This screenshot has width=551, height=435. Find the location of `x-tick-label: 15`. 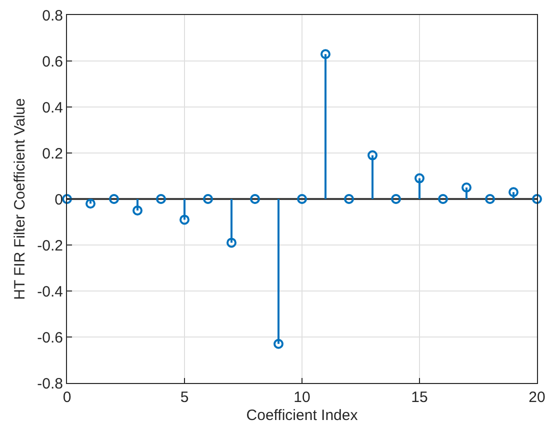

x-tick-label: 15 is located at coordinates (419, 397).